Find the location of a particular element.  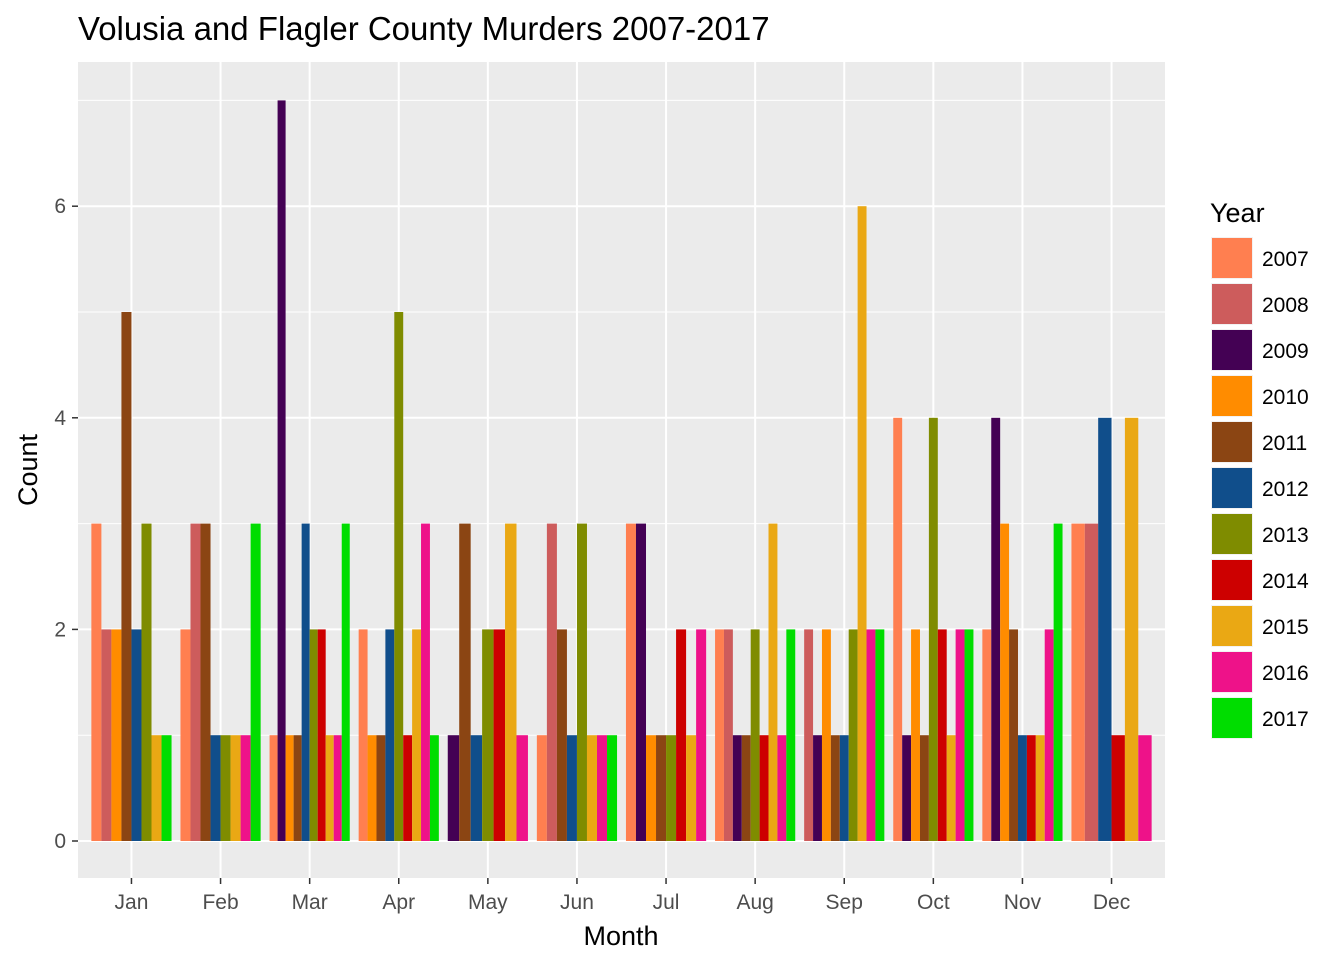

legend-label-2017: 2017 is located at coordinates (1285, 719).